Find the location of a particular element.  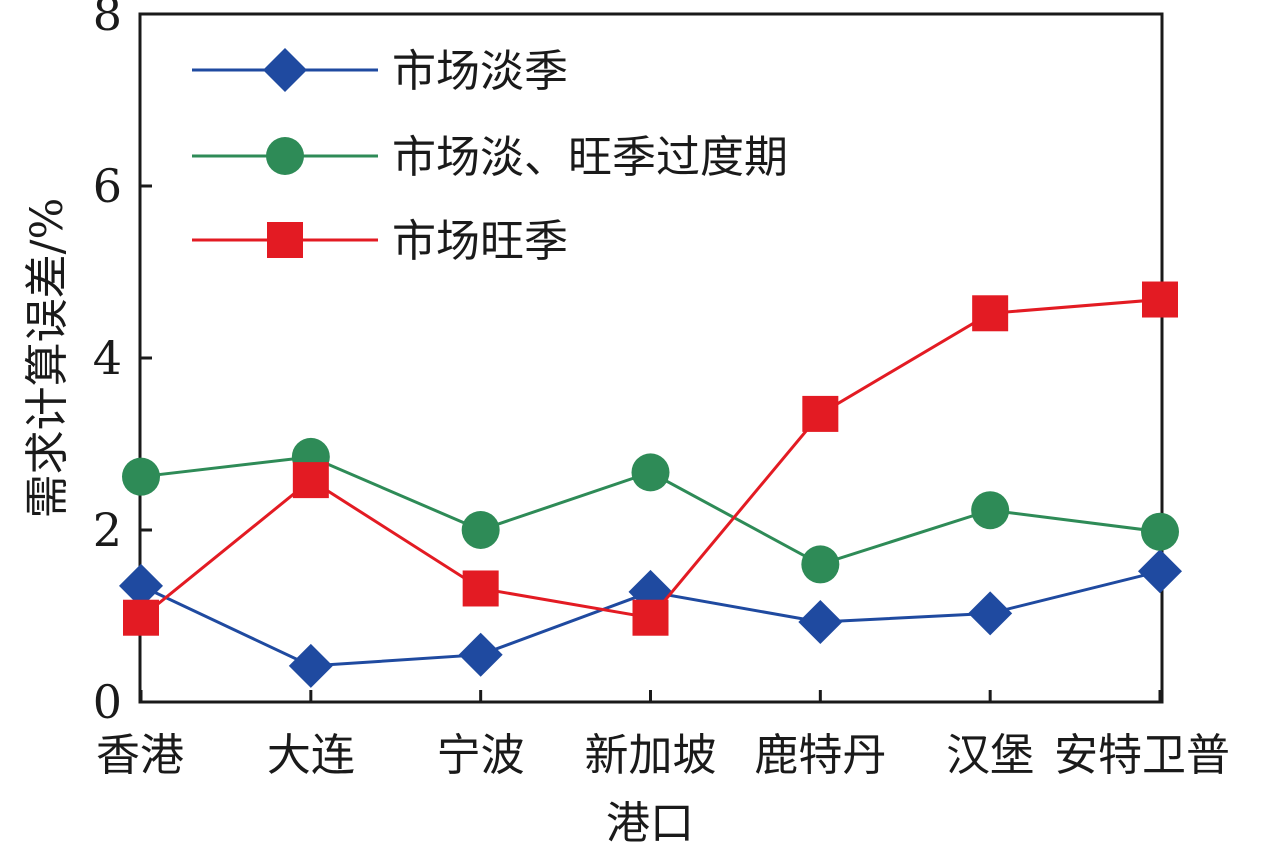

x-tick-label: 鹿特丹 is located at coordinates (820, 755).